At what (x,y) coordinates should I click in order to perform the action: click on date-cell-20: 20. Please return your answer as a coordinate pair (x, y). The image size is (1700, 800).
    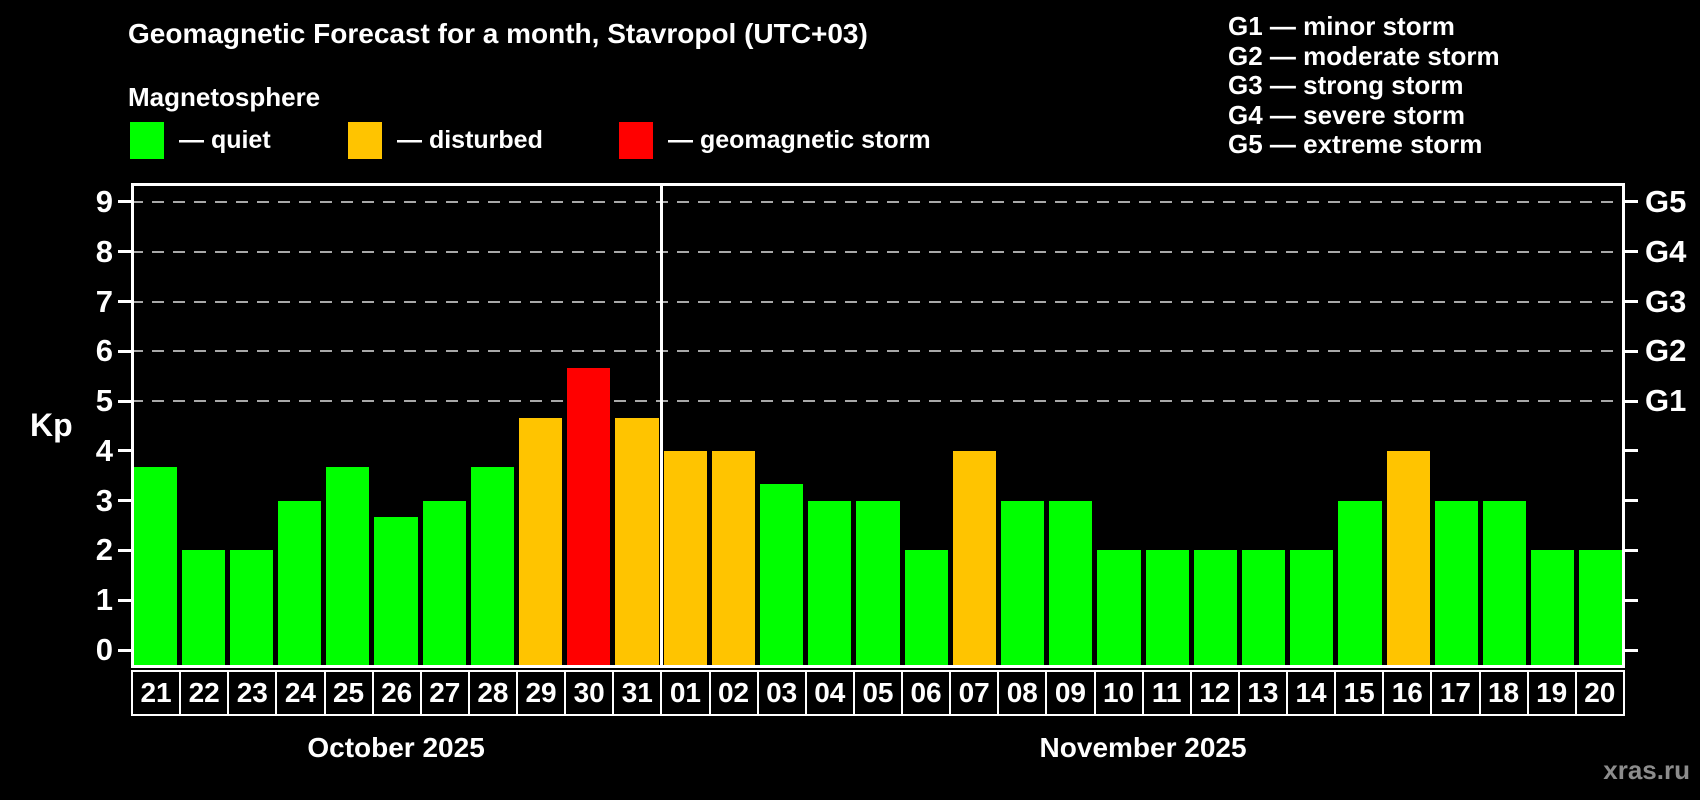
    Looking at the image, I should click on (1599, 693).